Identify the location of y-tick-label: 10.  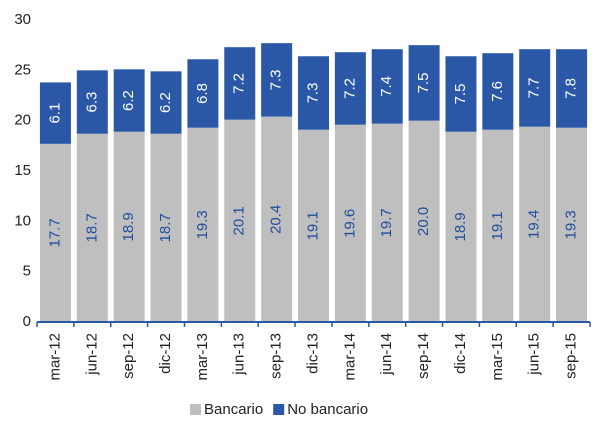
(22, 220).